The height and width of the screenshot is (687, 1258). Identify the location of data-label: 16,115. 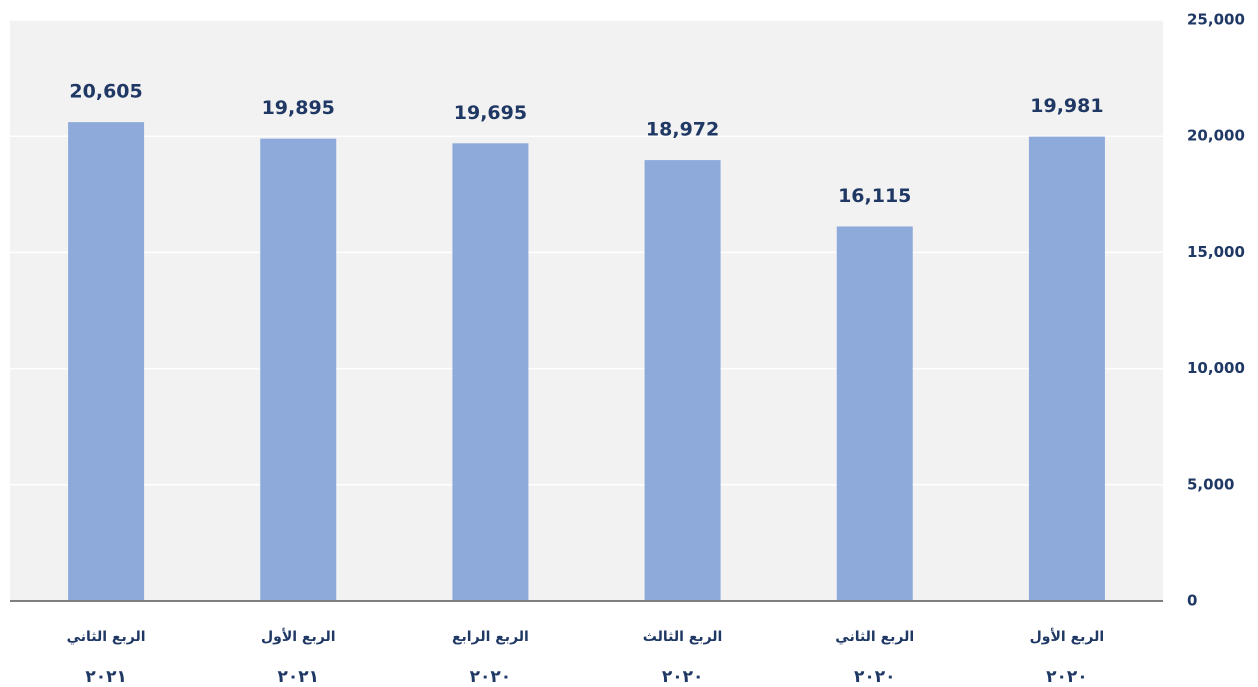
(874, 196).